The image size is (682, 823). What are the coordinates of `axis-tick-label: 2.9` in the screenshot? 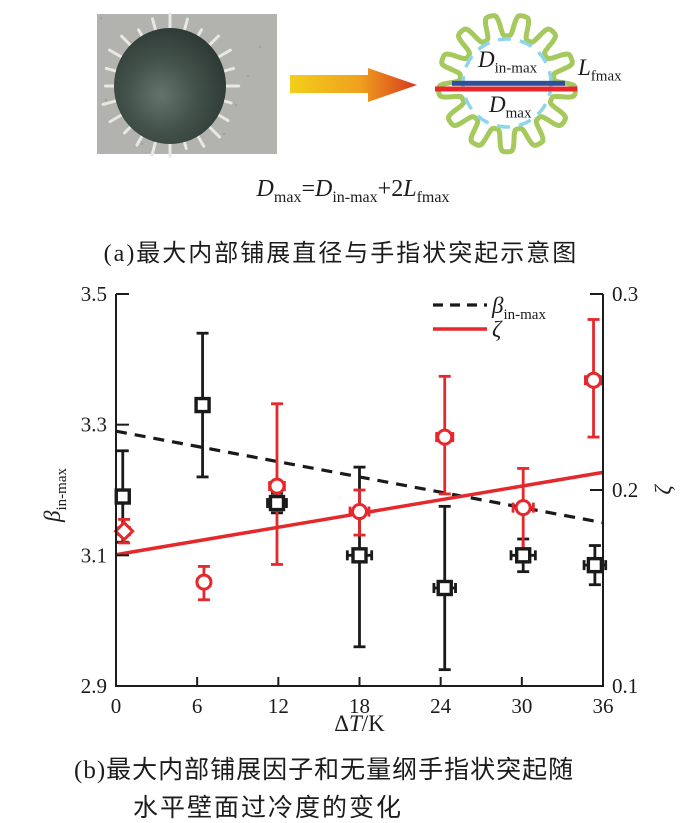 It's located at (94, 686).